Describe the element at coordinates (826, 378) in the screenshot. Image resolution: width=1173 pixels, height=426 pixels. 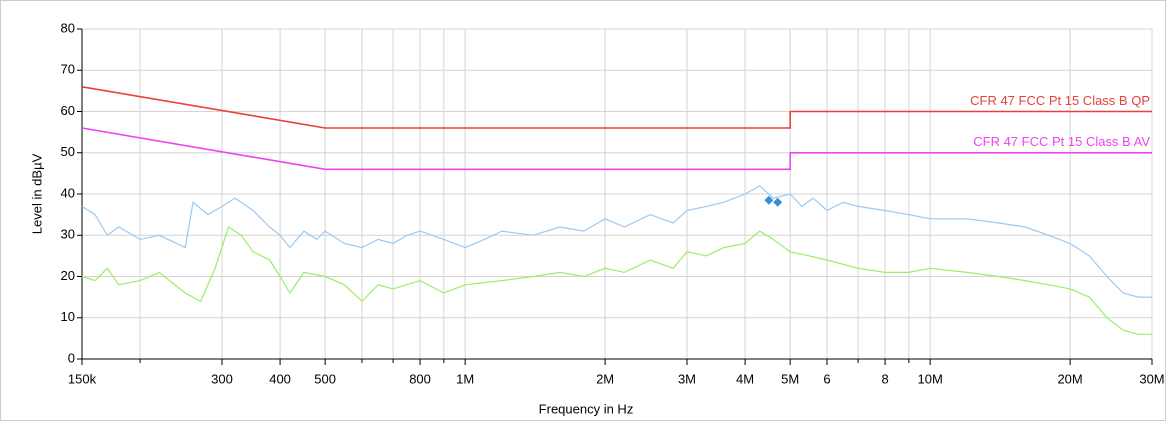
I see `x-tick-label: 6` at that location.